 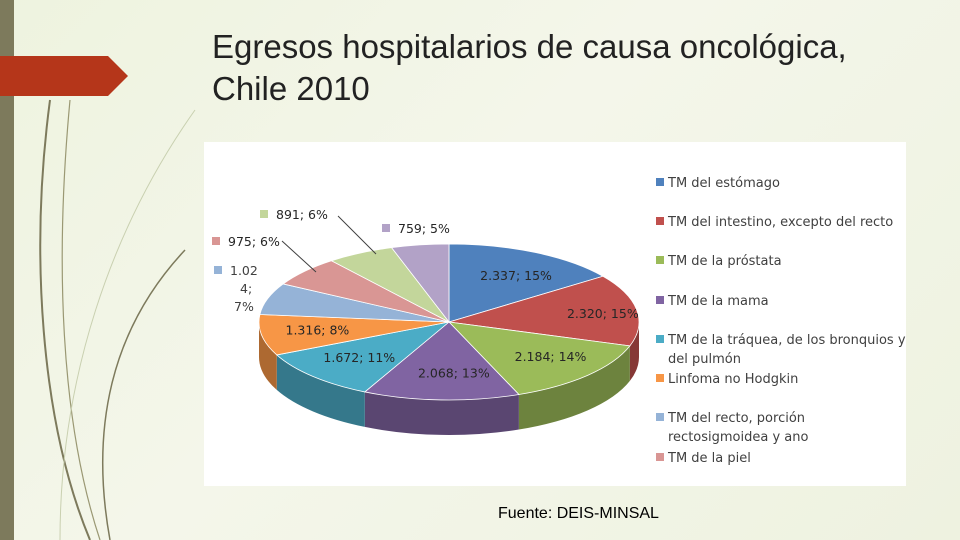 I want to click on legend-label-0: TM del estómago, so click(x=723, y=183).